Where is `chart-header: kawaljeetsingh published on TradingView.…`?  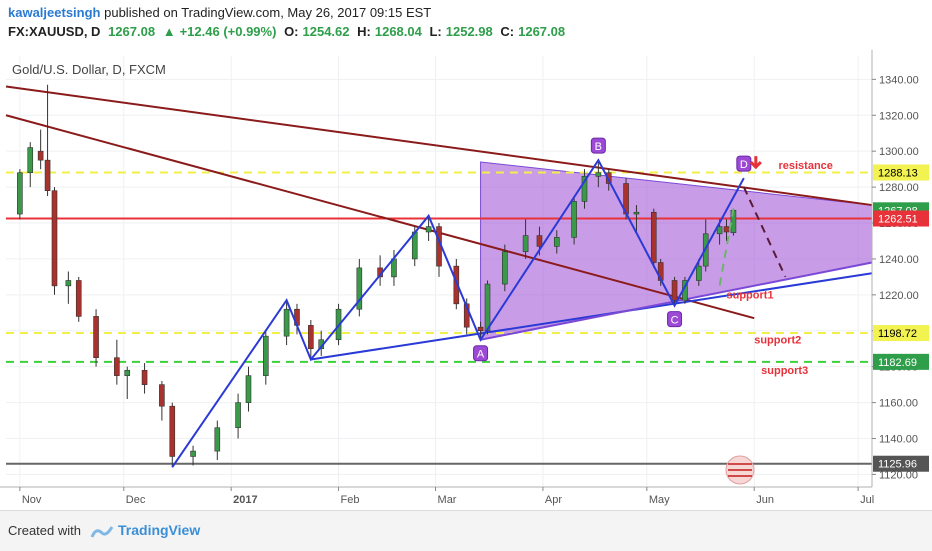
chart-header: kawaljeetsingh published on TradingView.… is located at coordinates (466, 22).